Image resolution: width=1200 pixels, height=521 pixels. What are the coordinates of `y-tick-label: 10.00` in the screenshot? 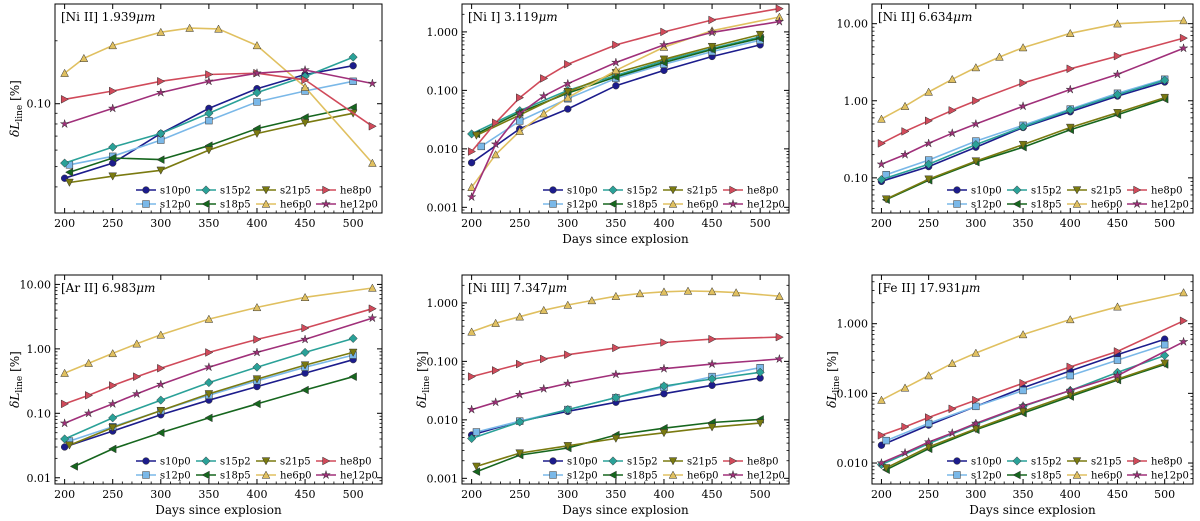 It's located at (36, 284).